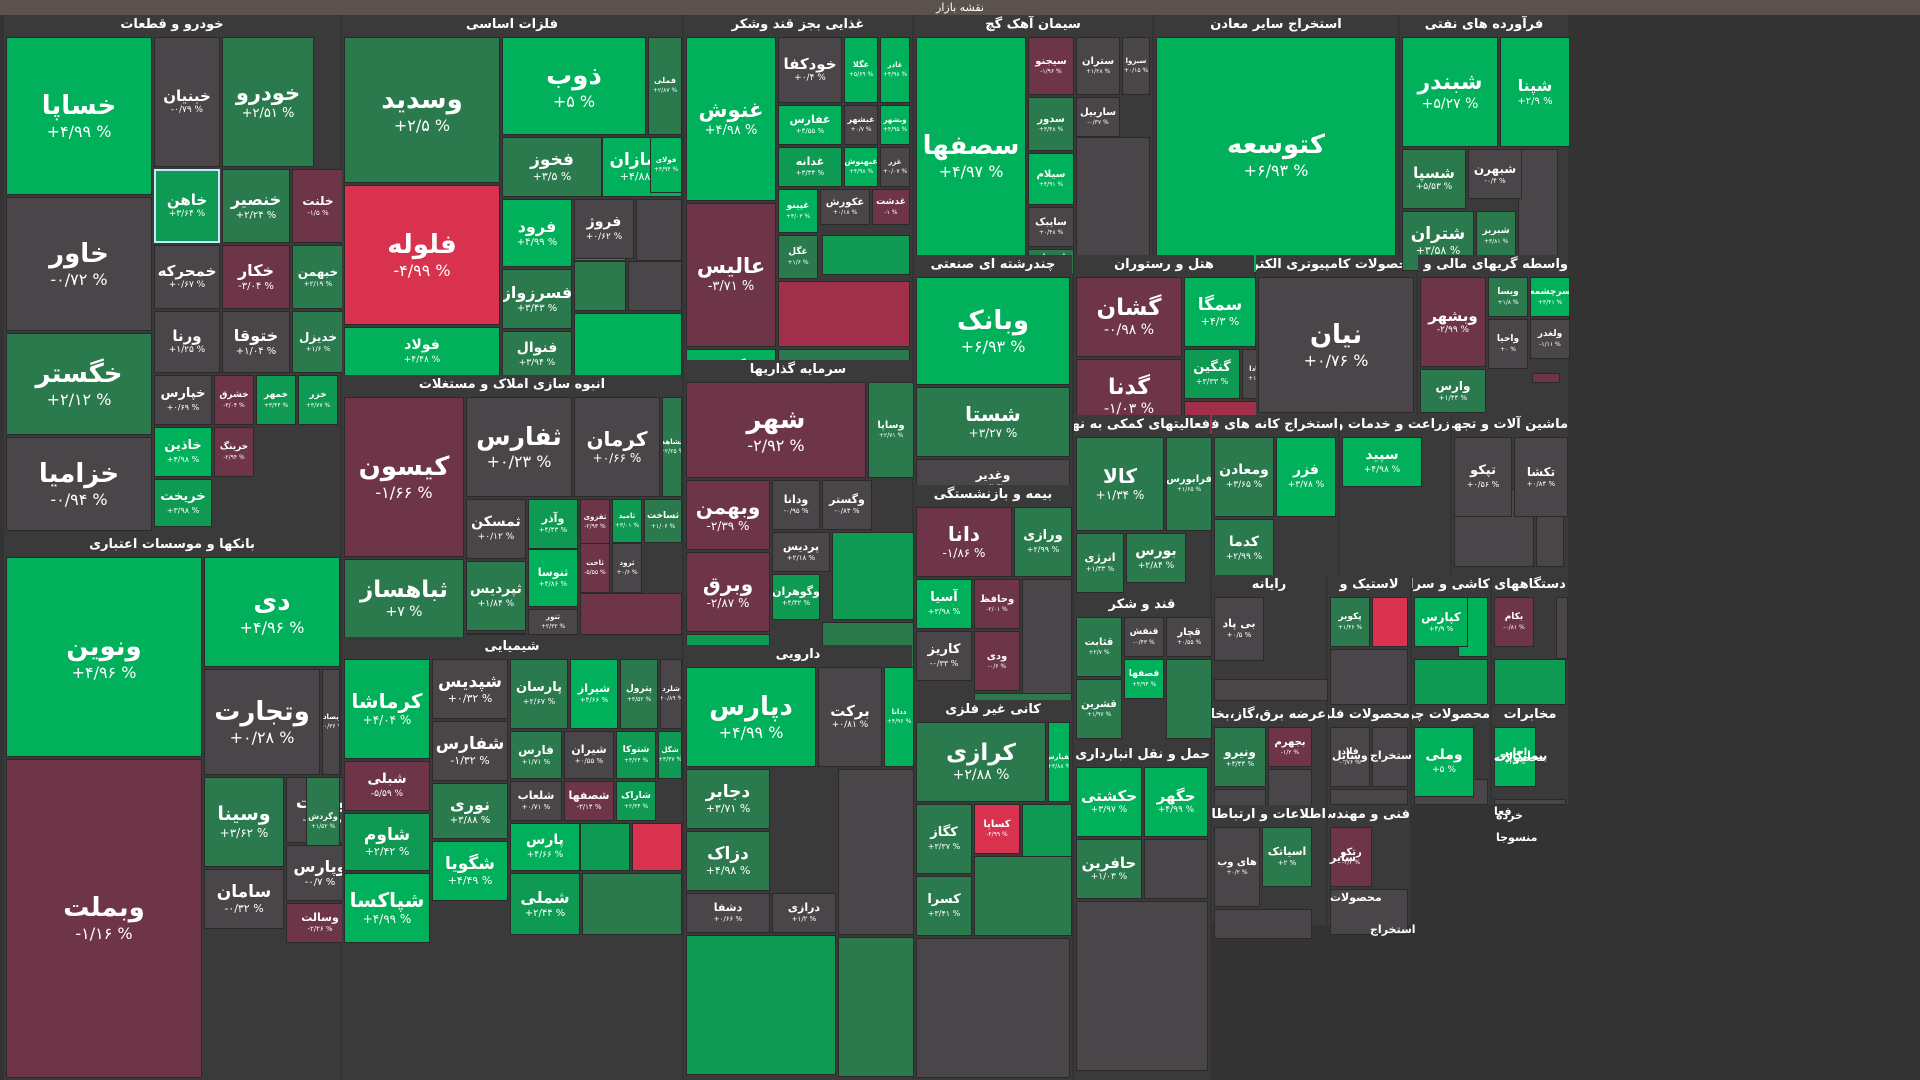  What do you see at coordinates (318, 400) in the screenshot?
I see `stock-tile: خزر +۳/۷۷ %` at bounding box center [318, 400].